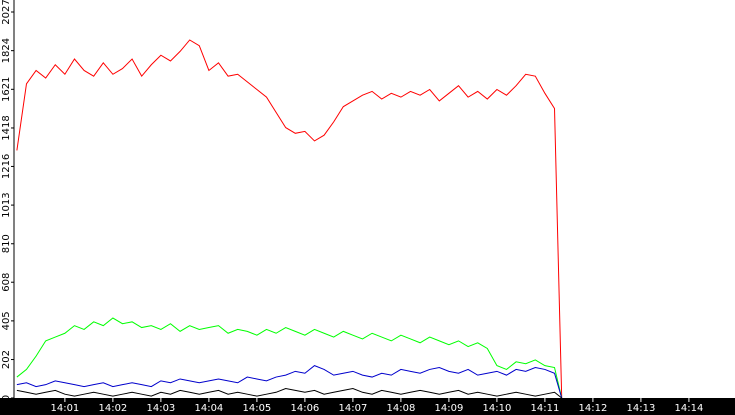  I want to click on x-tick-label: 14:11, so click(544, 408).